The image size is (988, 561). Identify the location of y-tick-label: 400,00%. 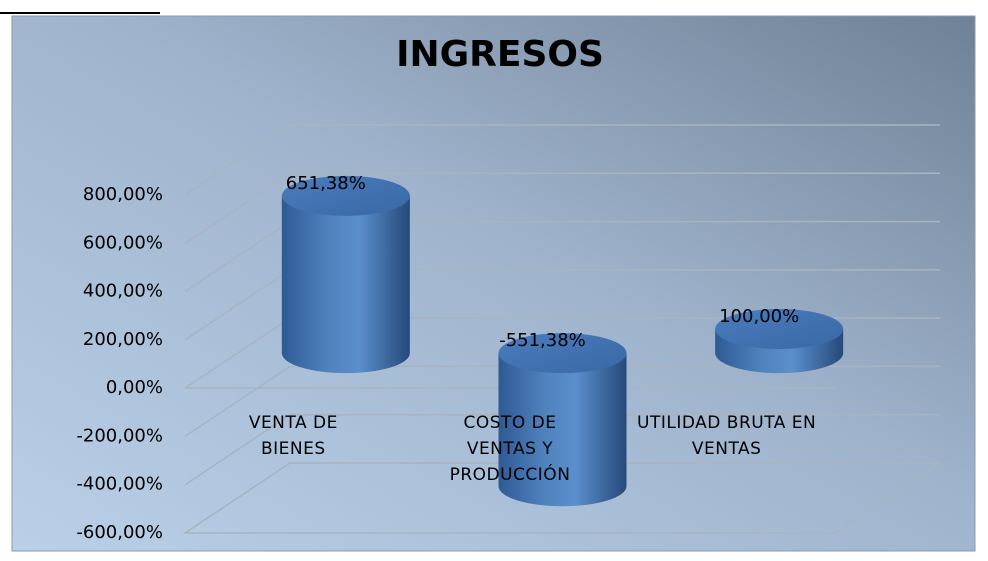
(123, 291).